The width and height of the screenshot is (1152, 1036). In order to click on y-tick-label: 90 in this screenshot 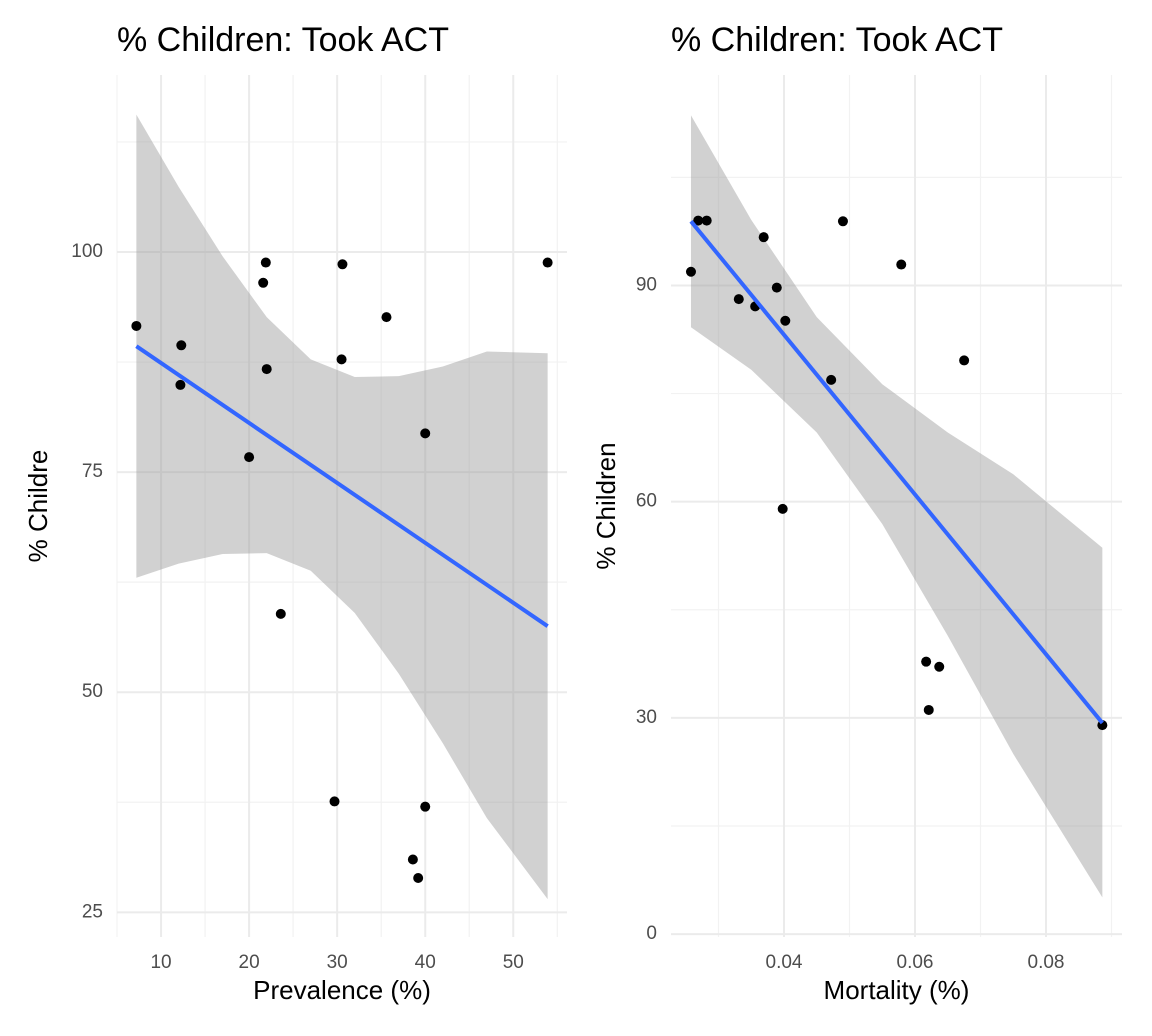, I will do `click(646, 284)`.